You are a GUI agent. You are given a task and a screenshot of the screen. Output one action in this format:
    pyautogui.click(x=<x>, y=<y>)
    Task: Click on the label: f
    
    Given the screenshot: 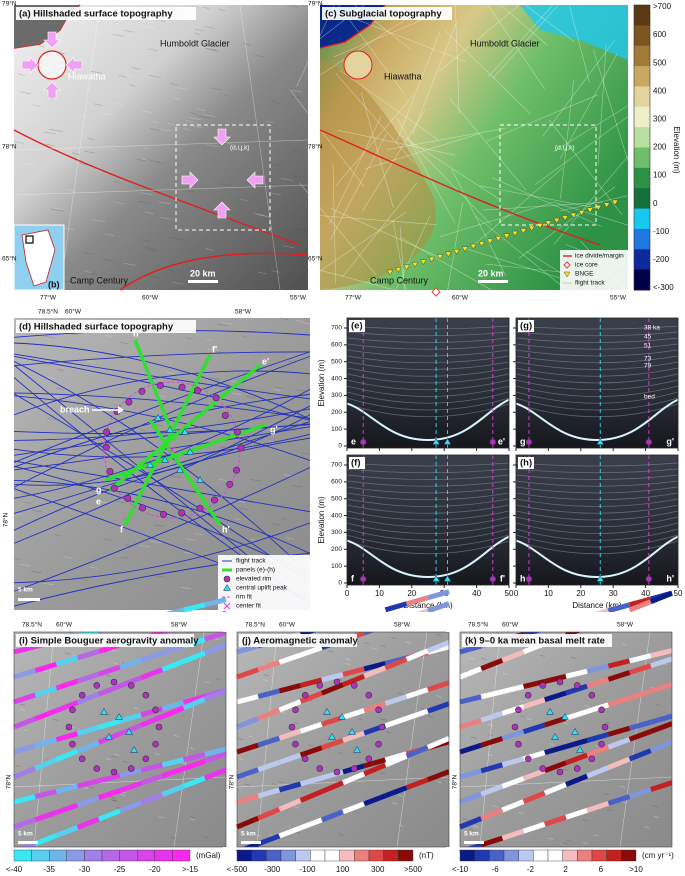 What is the action you would take?
    pyautogui.click(x=122, y=529)
    